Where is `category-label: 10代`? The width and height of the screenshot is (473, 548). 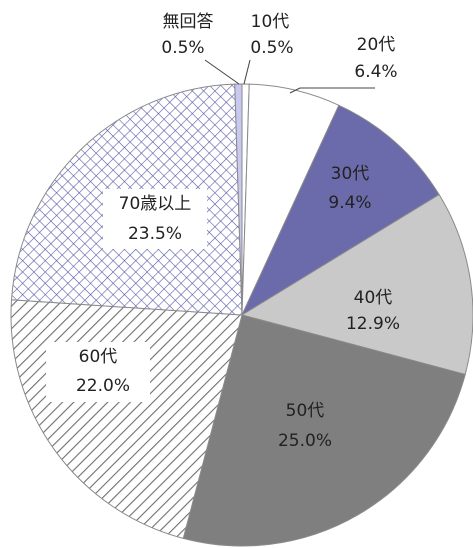
category-label: 10代 is located at coordinates (270, 22).